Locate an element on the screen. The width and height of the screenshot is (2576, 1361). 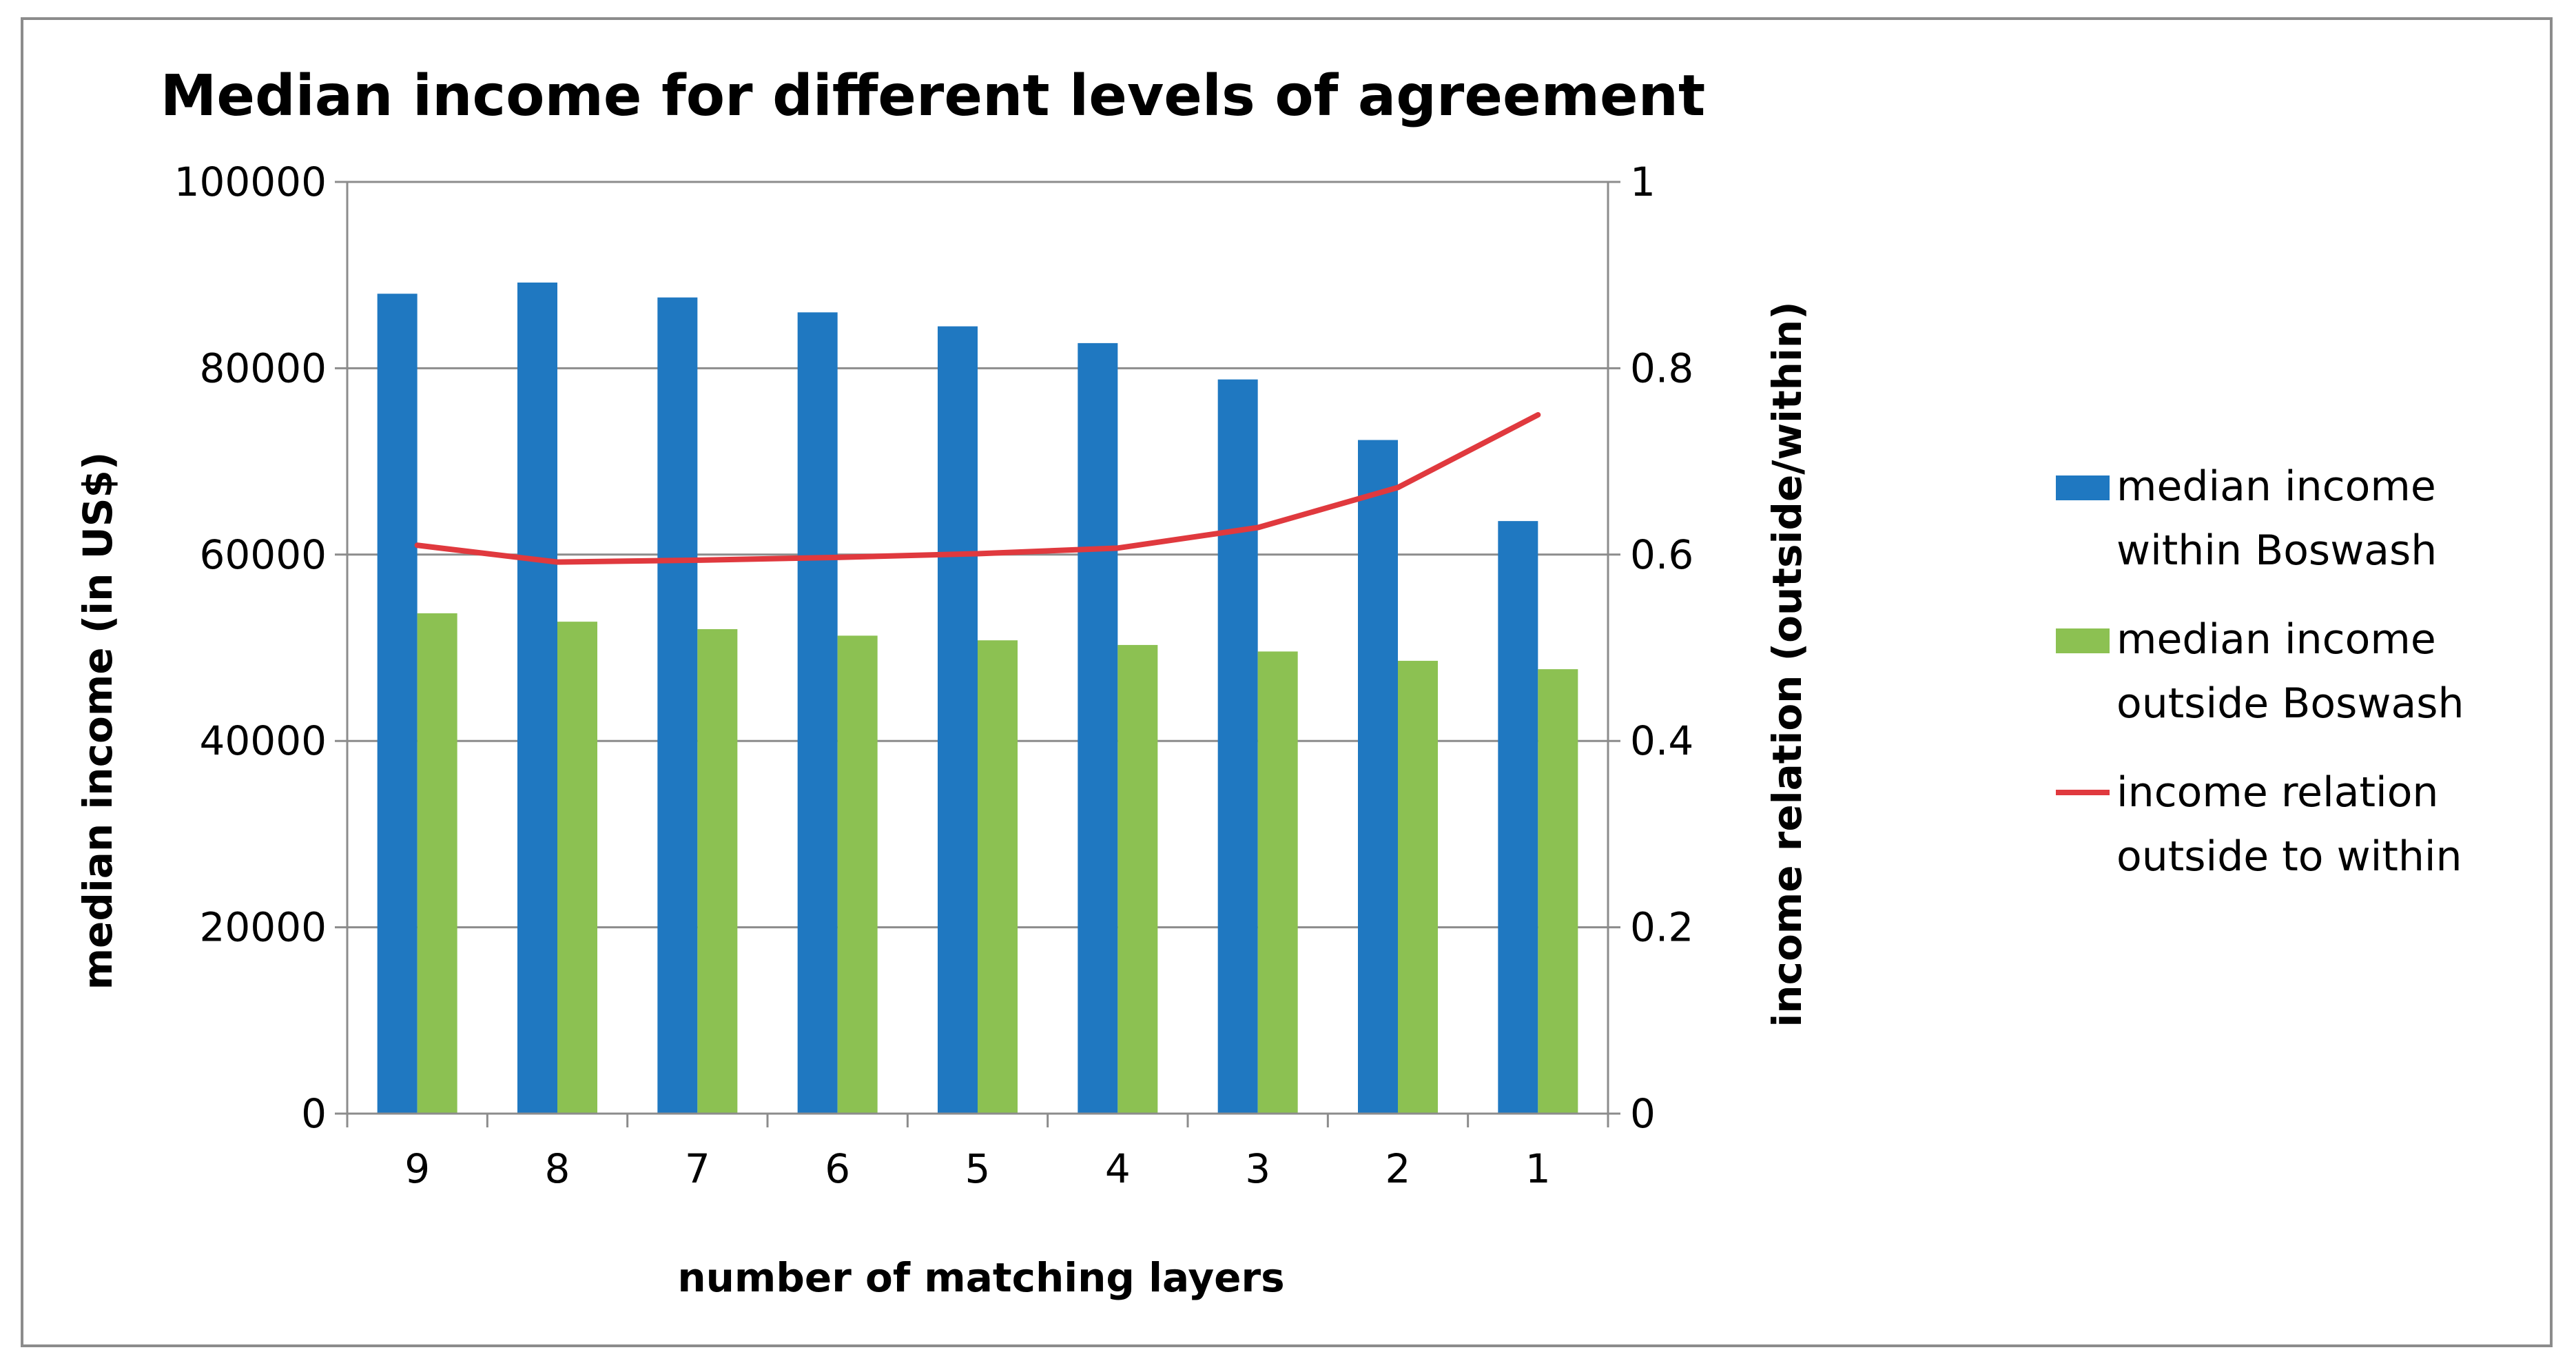
y2-tick-label: 0.4 is located at coordinates (1661, 740).